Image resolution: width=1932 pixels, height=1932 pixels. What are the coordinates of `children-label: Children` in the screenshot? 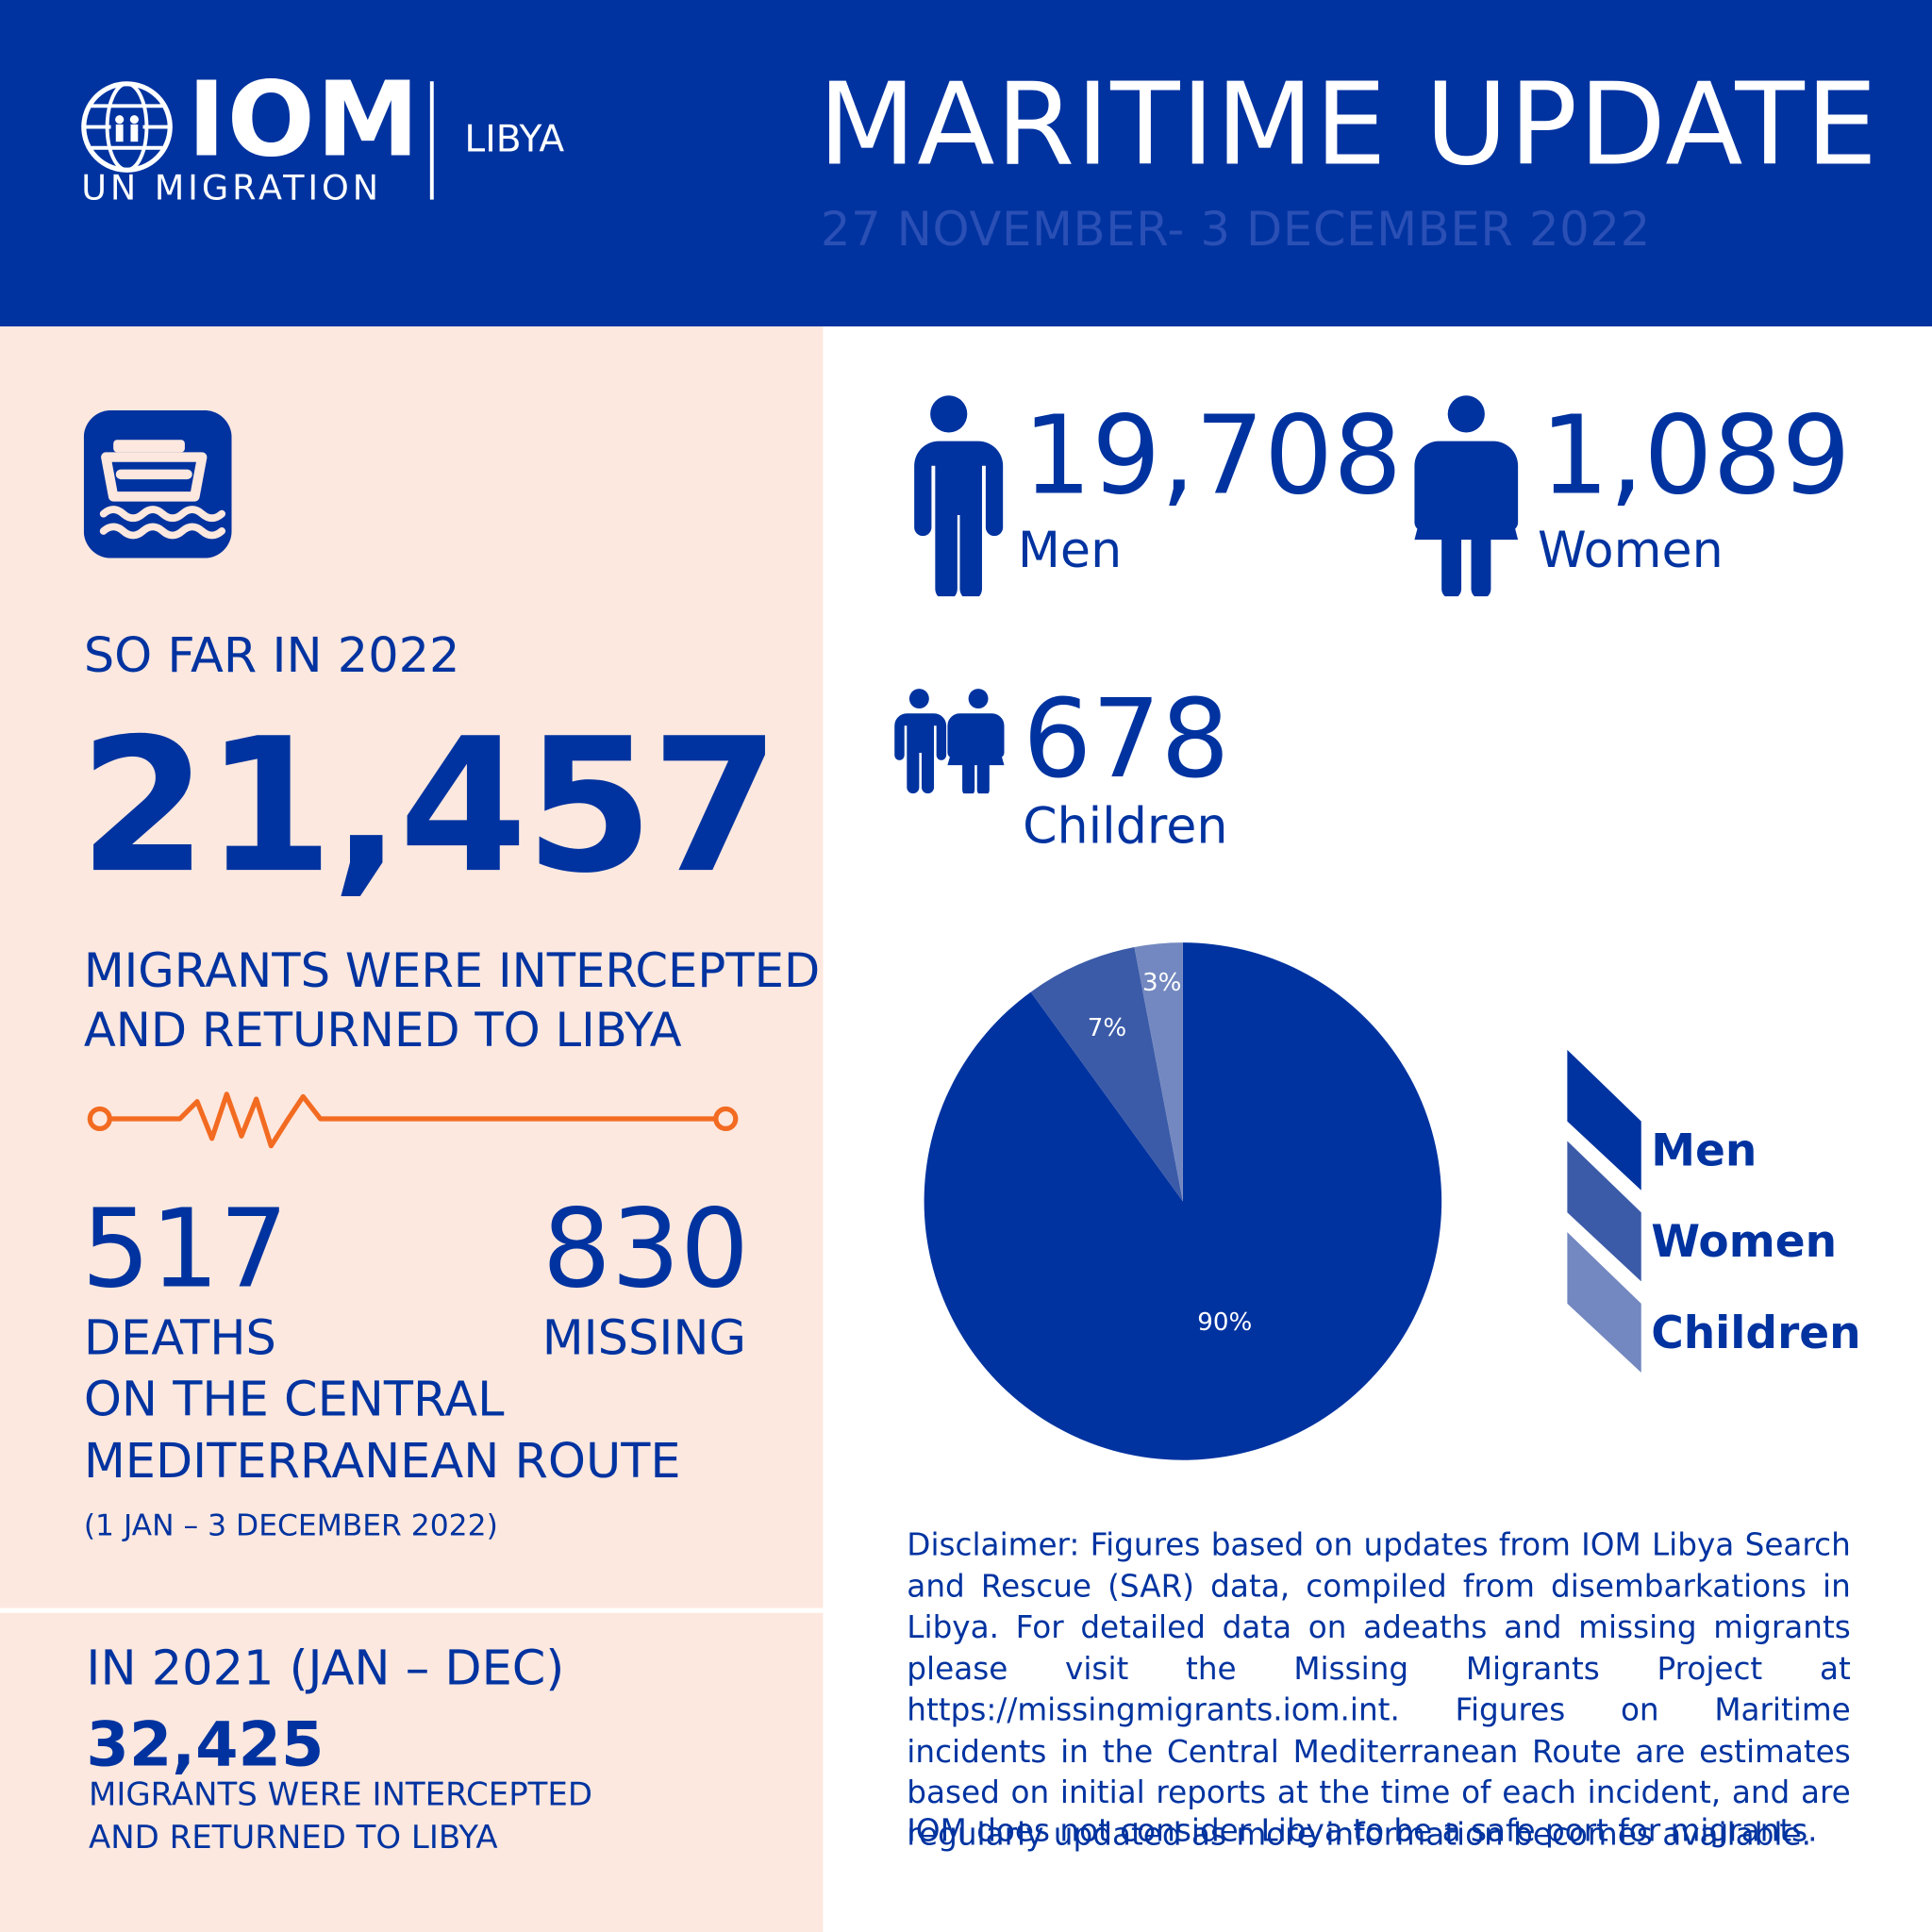 It's located at (1125, 827).